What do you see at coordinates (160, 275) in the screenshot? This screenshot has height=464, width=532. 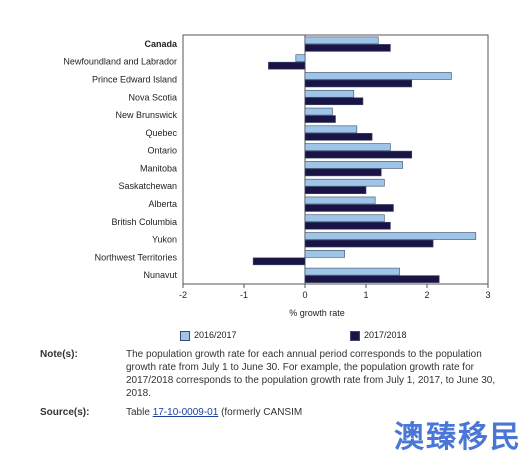 I see `category-label-nunavut: Nunavut` at bounding box center [160, 275].